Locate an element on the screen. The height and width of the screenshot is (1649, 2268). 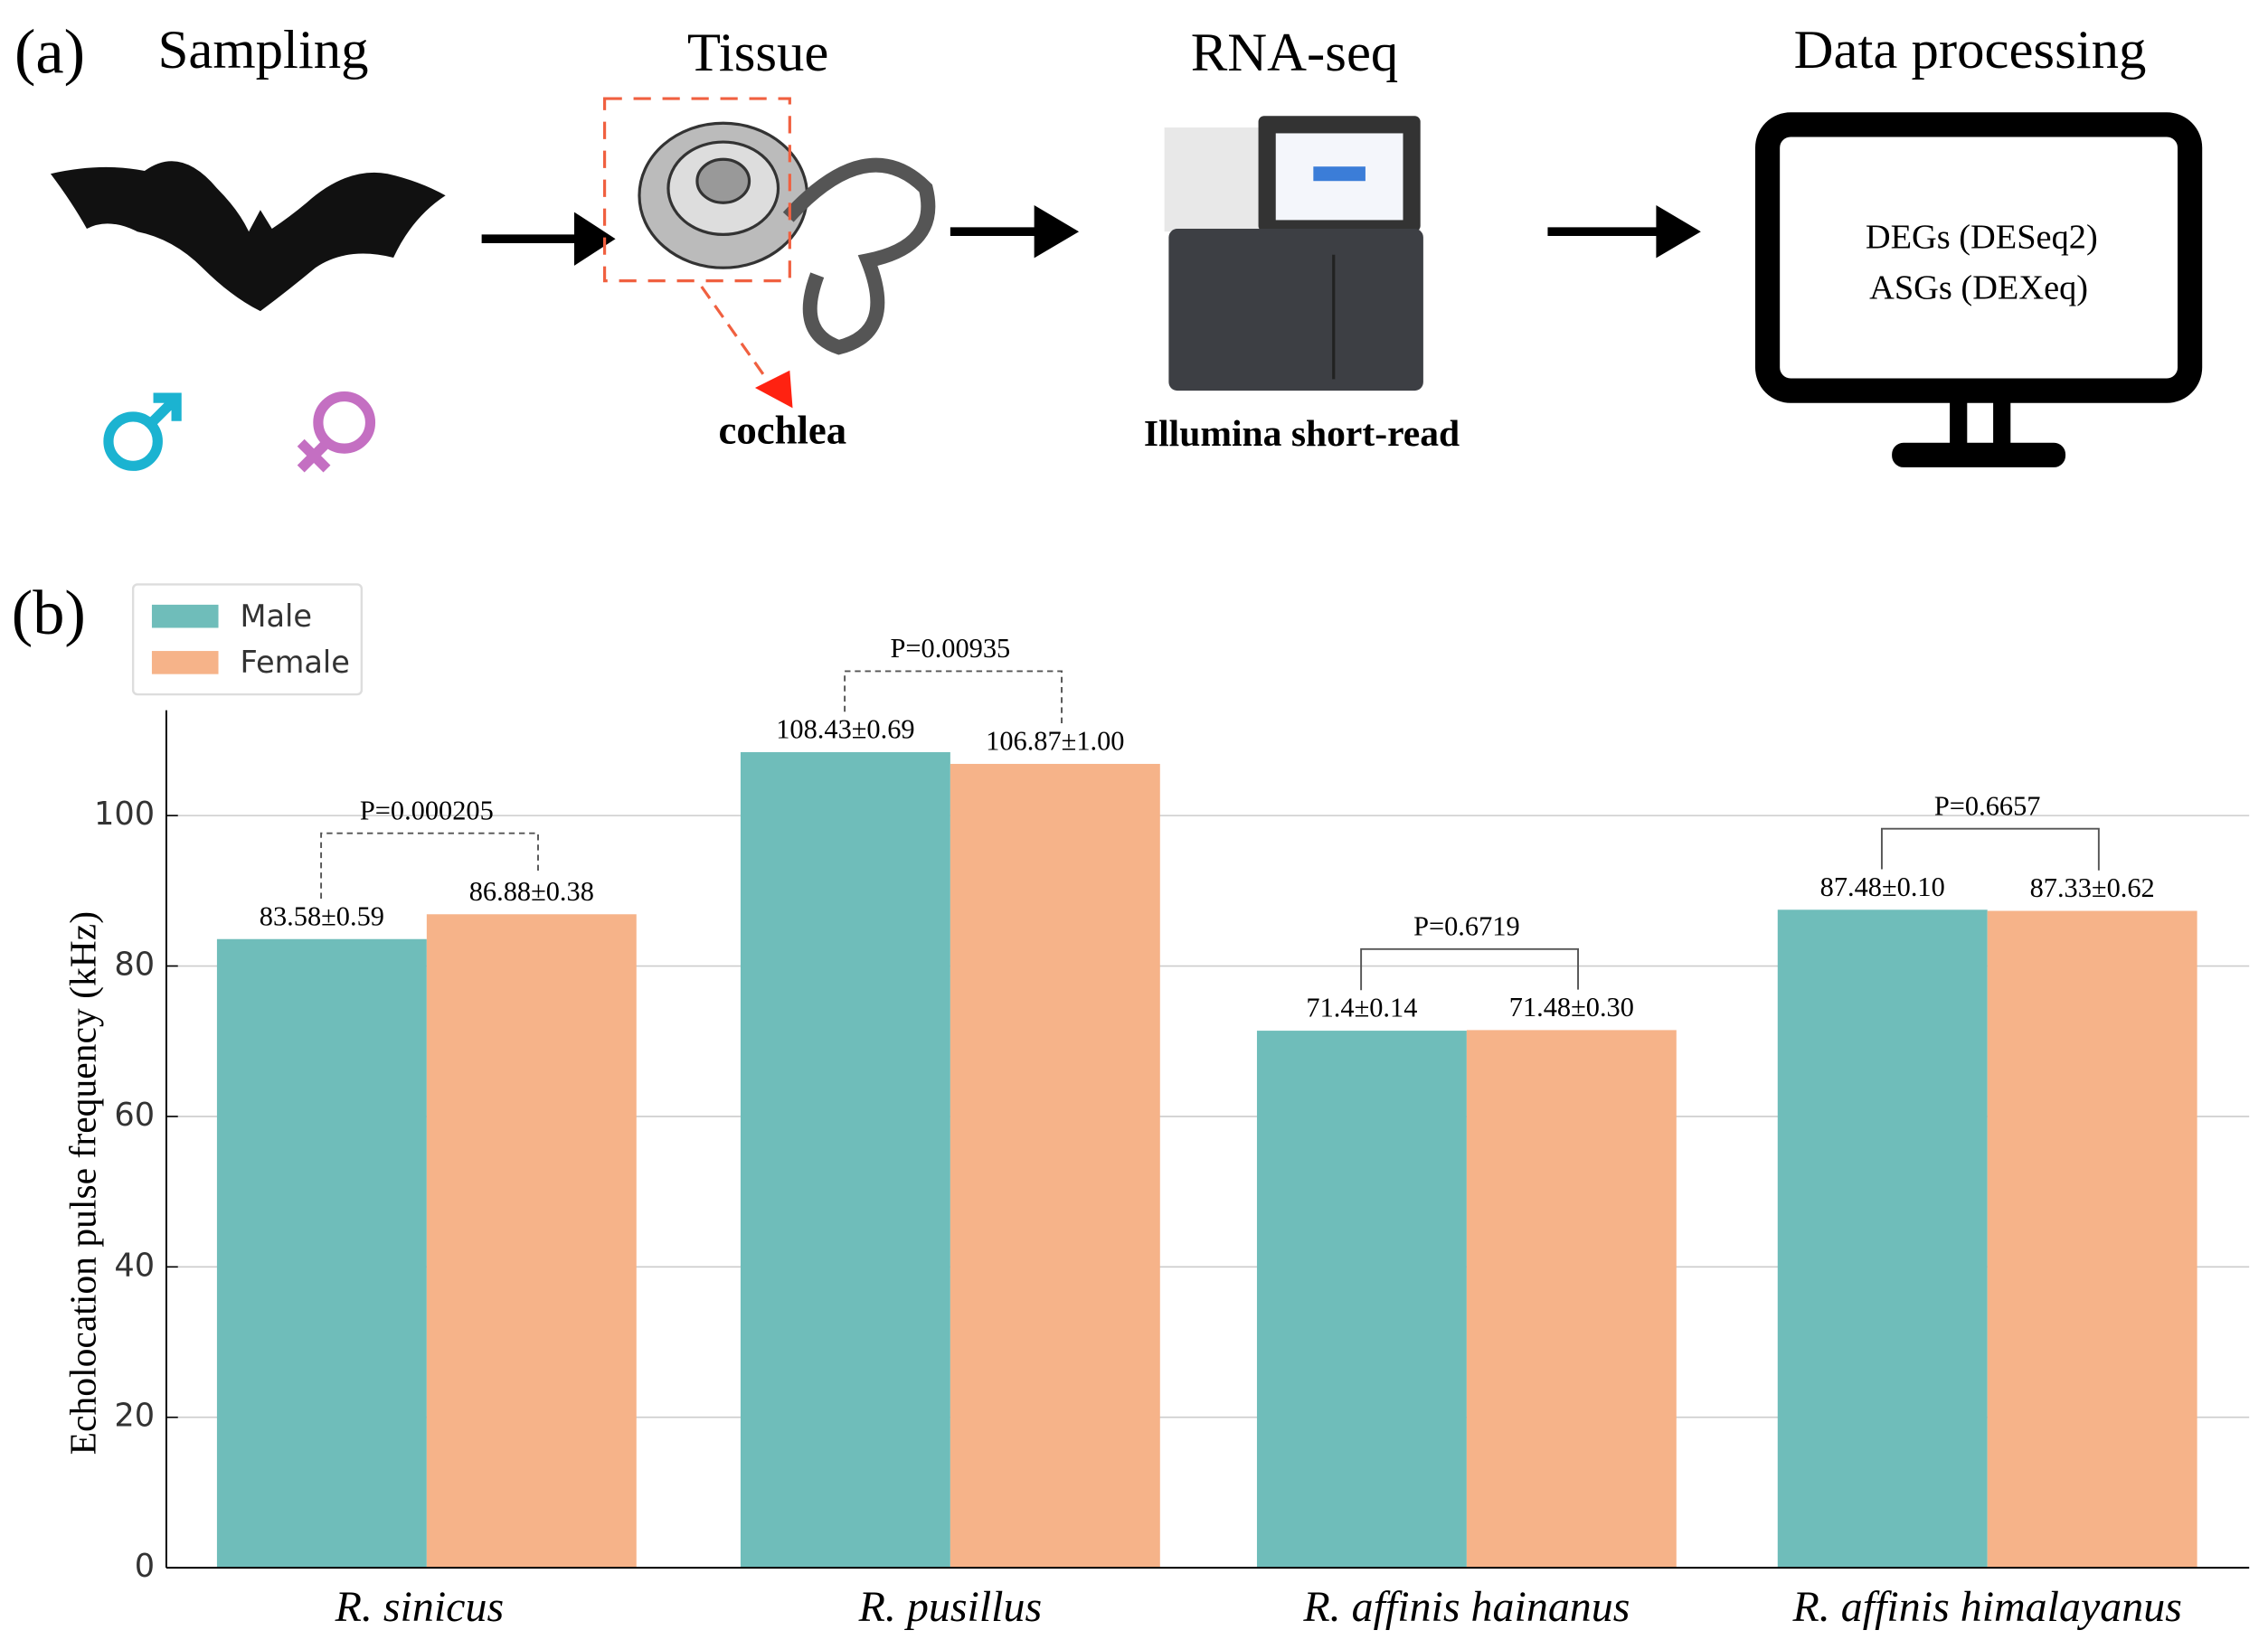
y-axis-label: Echolocation pulse frequency (kHz) is located at coordinates (83, 1183).